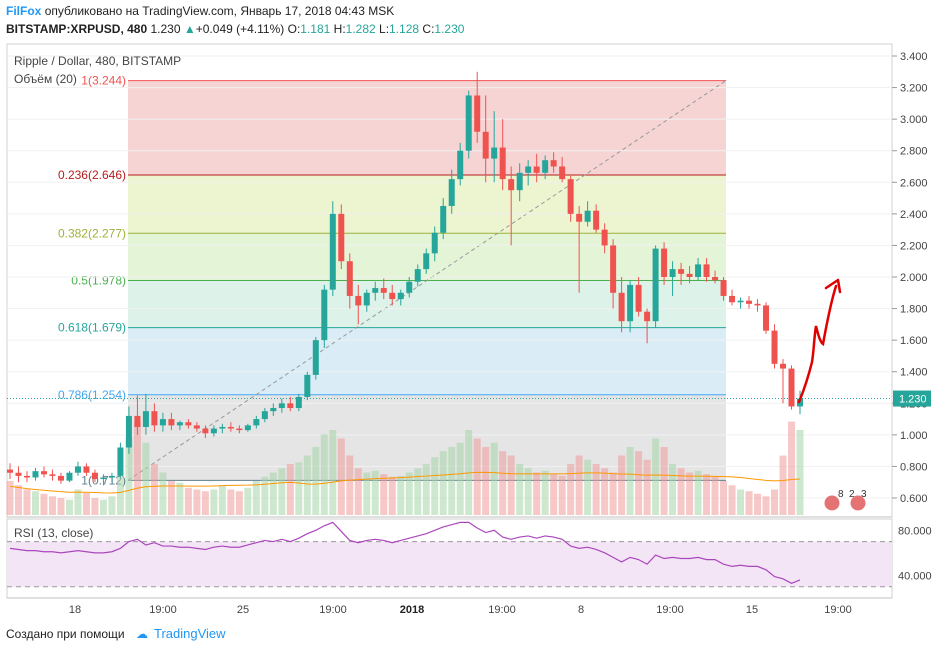 The width and height of the screenshot is (949, 655). What do you see at coordinates (315, 29) in the screenshot?
I see `open-value: 1.181` at bounding box center [315, 29].